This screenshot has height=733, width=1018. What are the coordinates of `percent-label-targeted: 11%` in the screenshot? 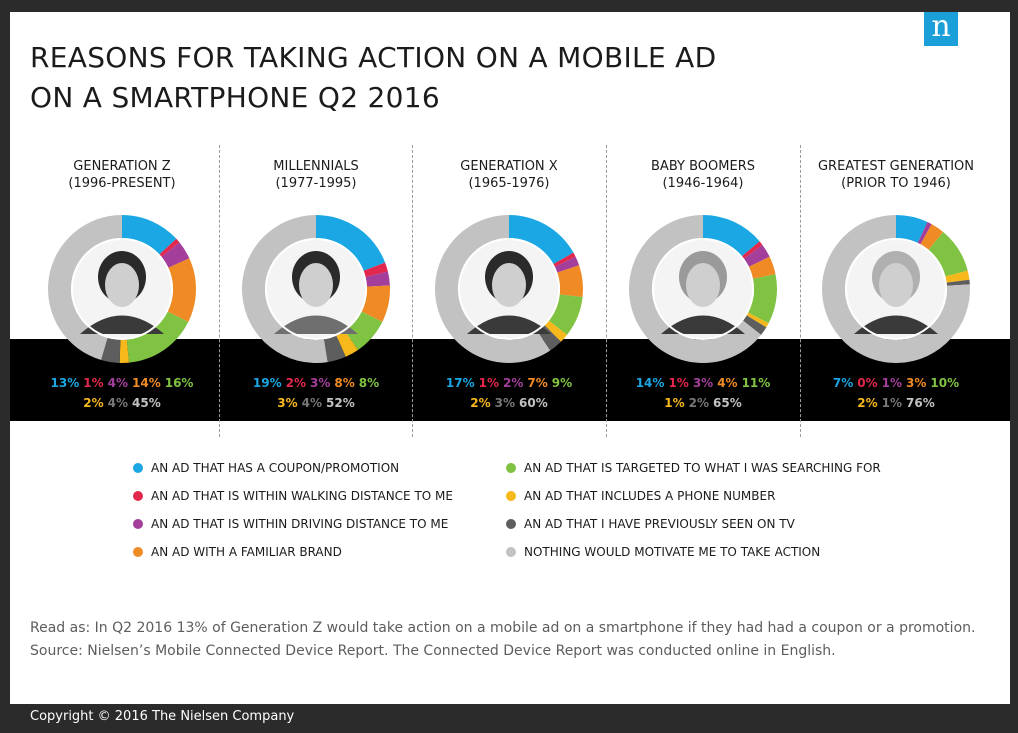 It's located at (756, 383).